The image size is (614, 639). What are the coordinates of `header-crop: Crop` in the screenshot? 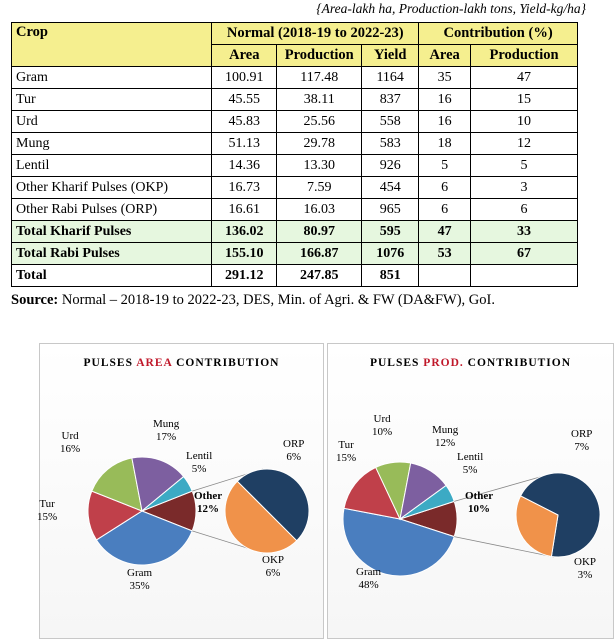 It's located at (111, 44).